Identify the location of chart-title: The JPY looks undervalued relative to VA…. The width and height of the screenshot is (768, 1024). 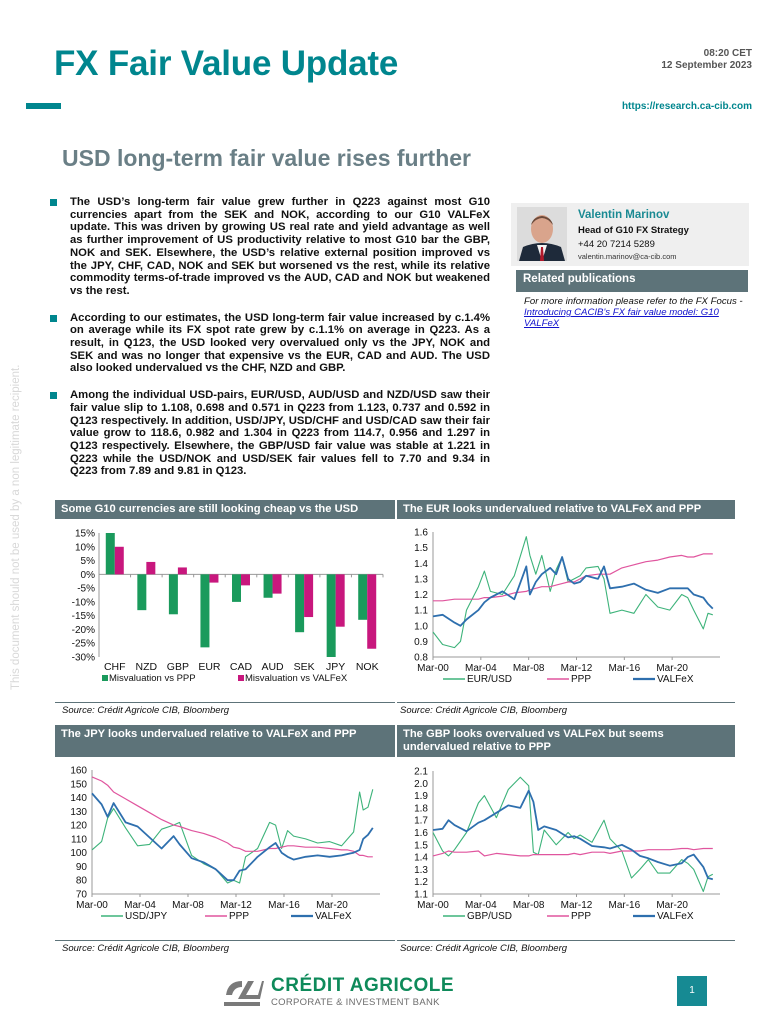
(225, 741).